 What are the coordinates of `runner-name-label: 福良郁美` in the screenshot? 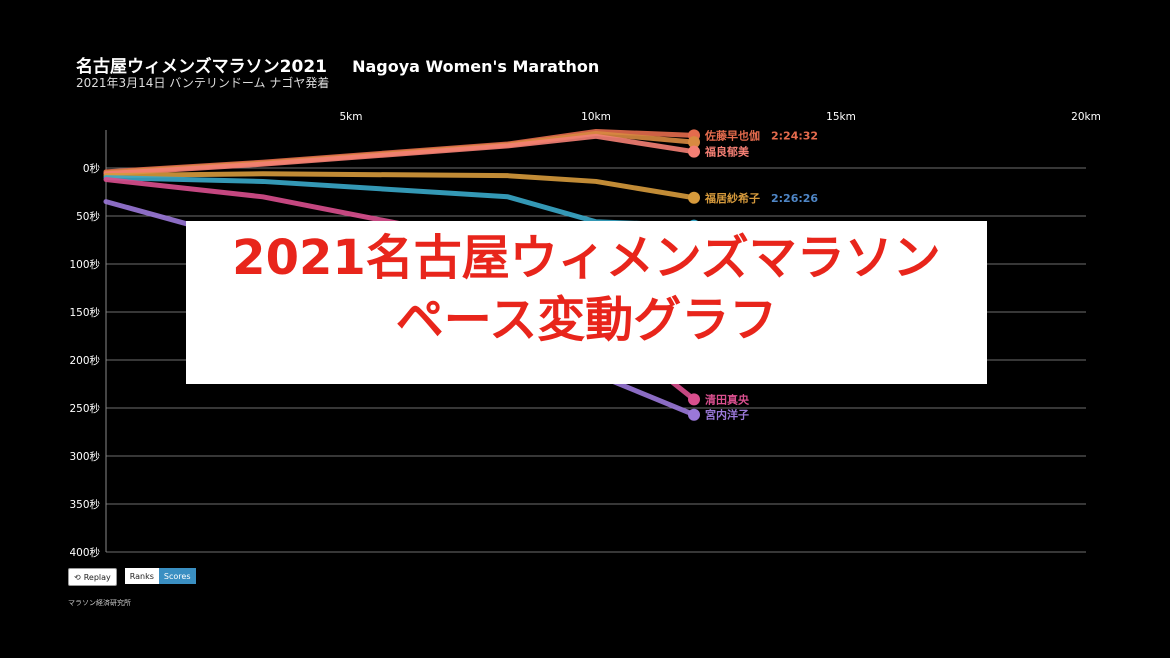 It's located at (727, 152).